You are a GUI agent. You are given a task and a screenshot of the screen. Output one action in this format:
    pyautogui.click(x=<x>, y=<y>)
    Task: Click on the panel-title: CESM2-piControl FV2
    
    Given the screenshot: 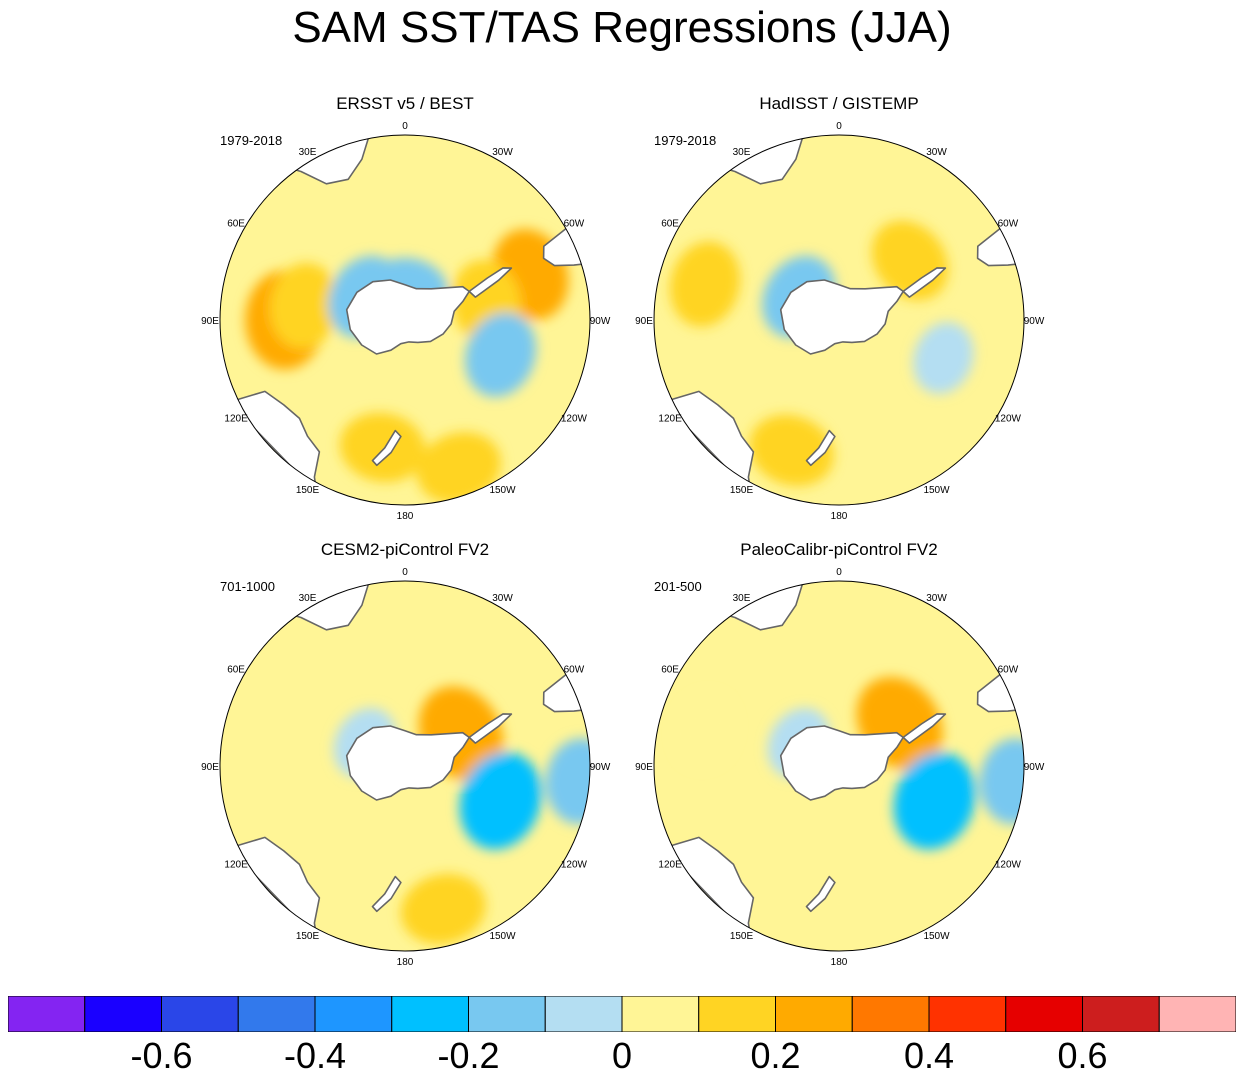 What is the action you would take?
    pyautogui.click(x=405, y=549)
    